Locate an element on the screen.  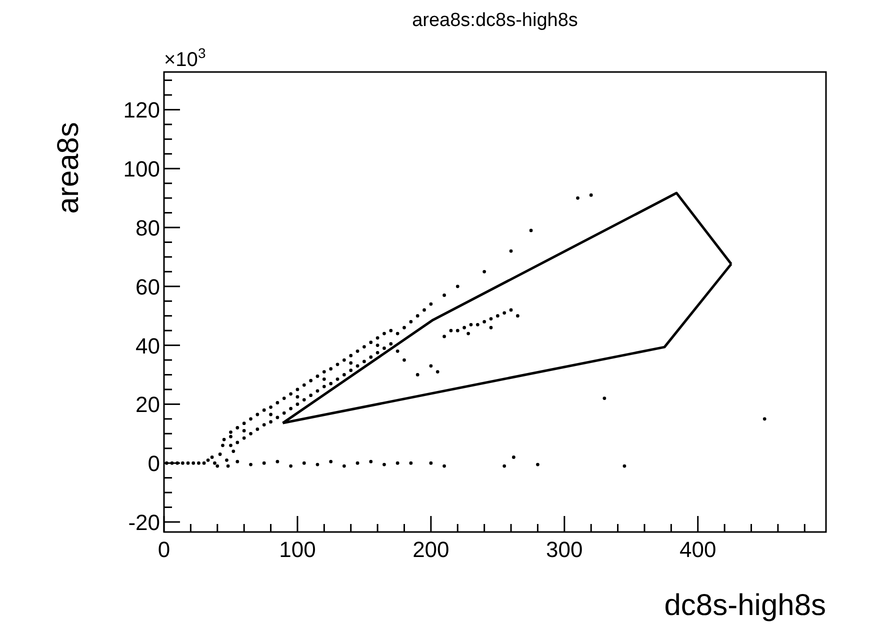
y-tick-label: 80 is located at coordinates (148, 227).